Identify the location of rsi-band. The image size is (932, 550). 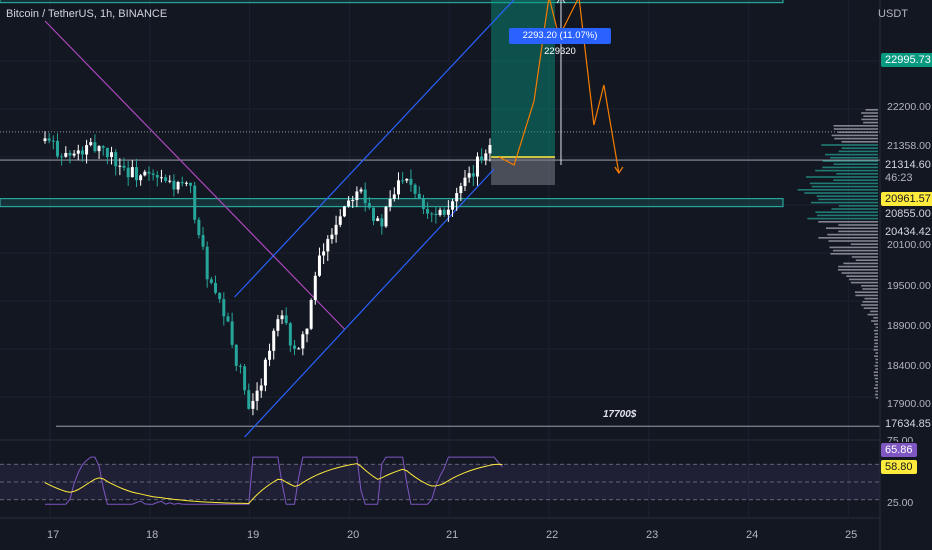
(440, 482).